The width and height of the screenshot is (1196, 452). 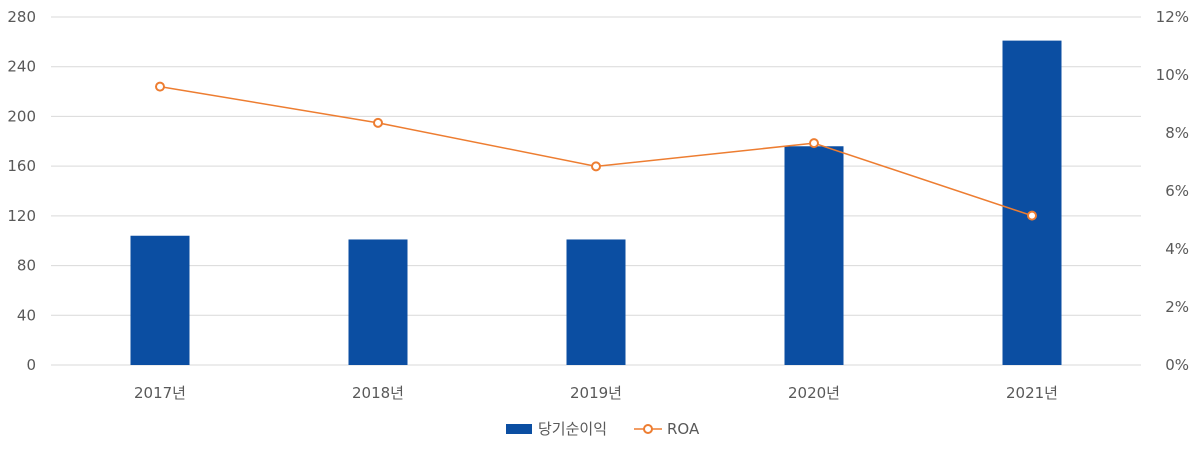 I want to click on left-y-axis: 0 40 80 120 160 200 240 280, so click(x=21, y=191).